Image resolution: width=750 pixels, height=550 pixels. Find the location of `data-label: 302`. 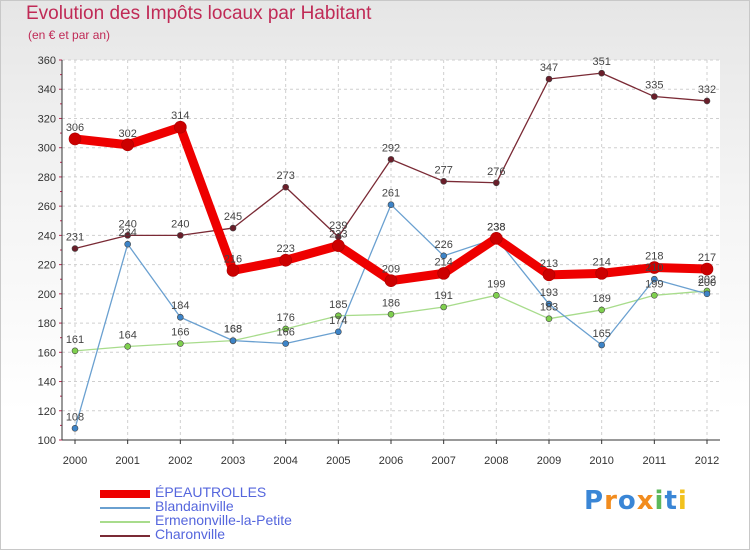

data-label: 302 is located at coordinates (127, 134).